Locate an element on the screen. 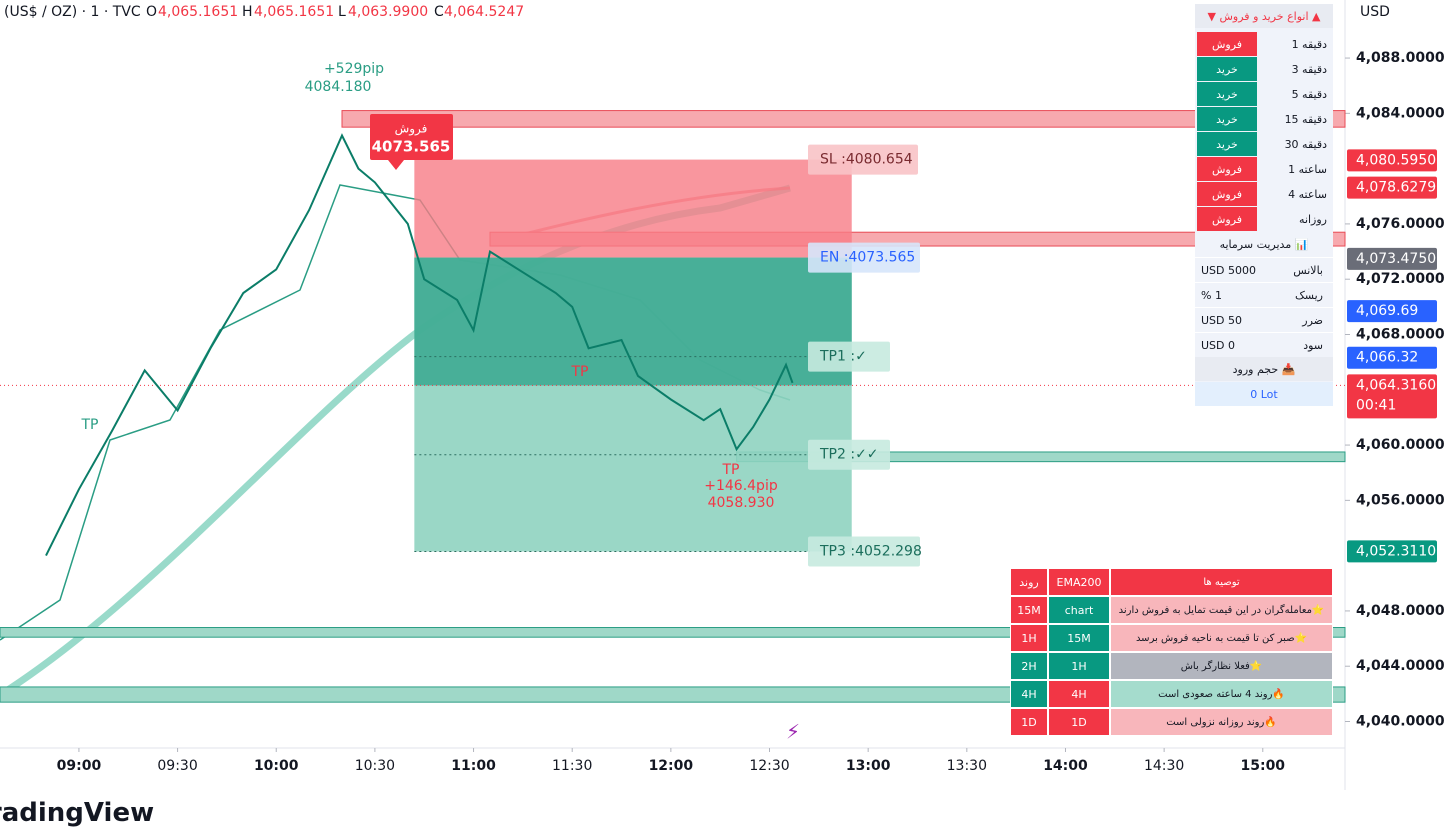 Image resolution: width=1453 pixels, height=828 pixels. ohlc-value: 4,063.9900 is located at coordinates (388, 12).